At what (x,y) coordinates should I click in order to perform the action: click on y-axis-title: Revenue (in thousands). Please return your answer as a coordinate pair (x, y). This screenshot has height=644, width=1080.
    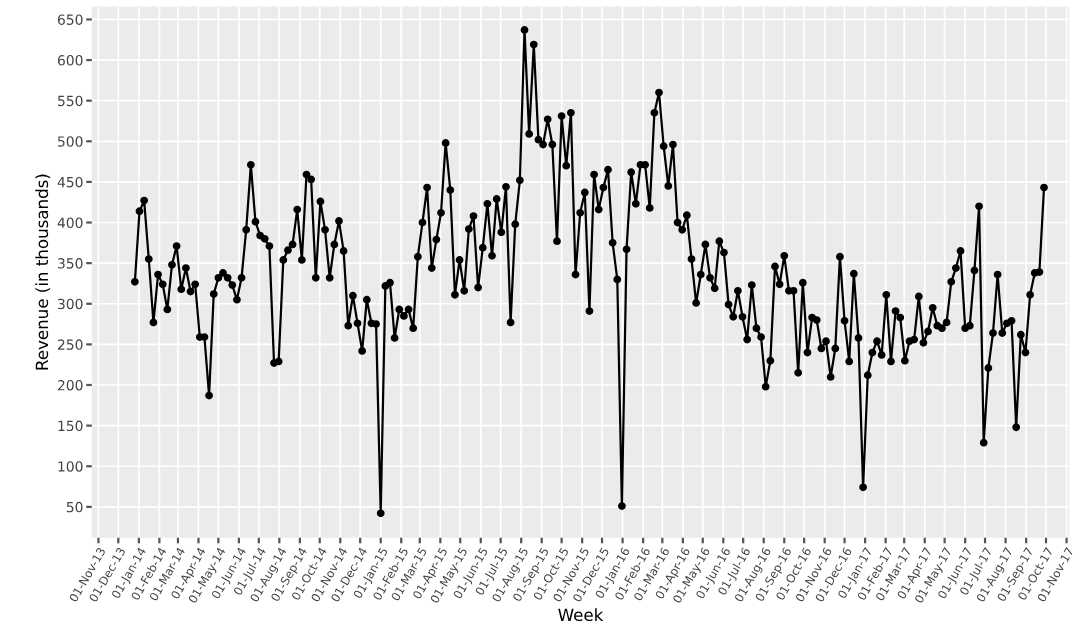
    Looking at the image, I should click on (43, 272).